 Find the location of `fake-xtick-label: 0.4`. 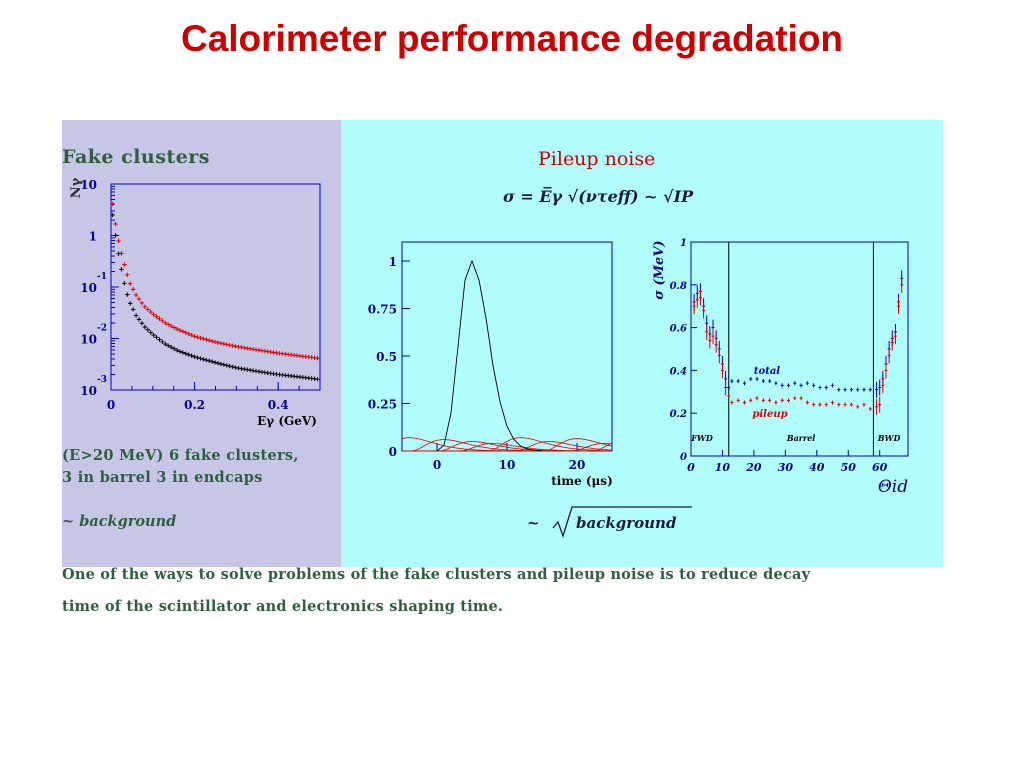

fake-xtick-label: 0.4 is located at coordinates (278, 405).